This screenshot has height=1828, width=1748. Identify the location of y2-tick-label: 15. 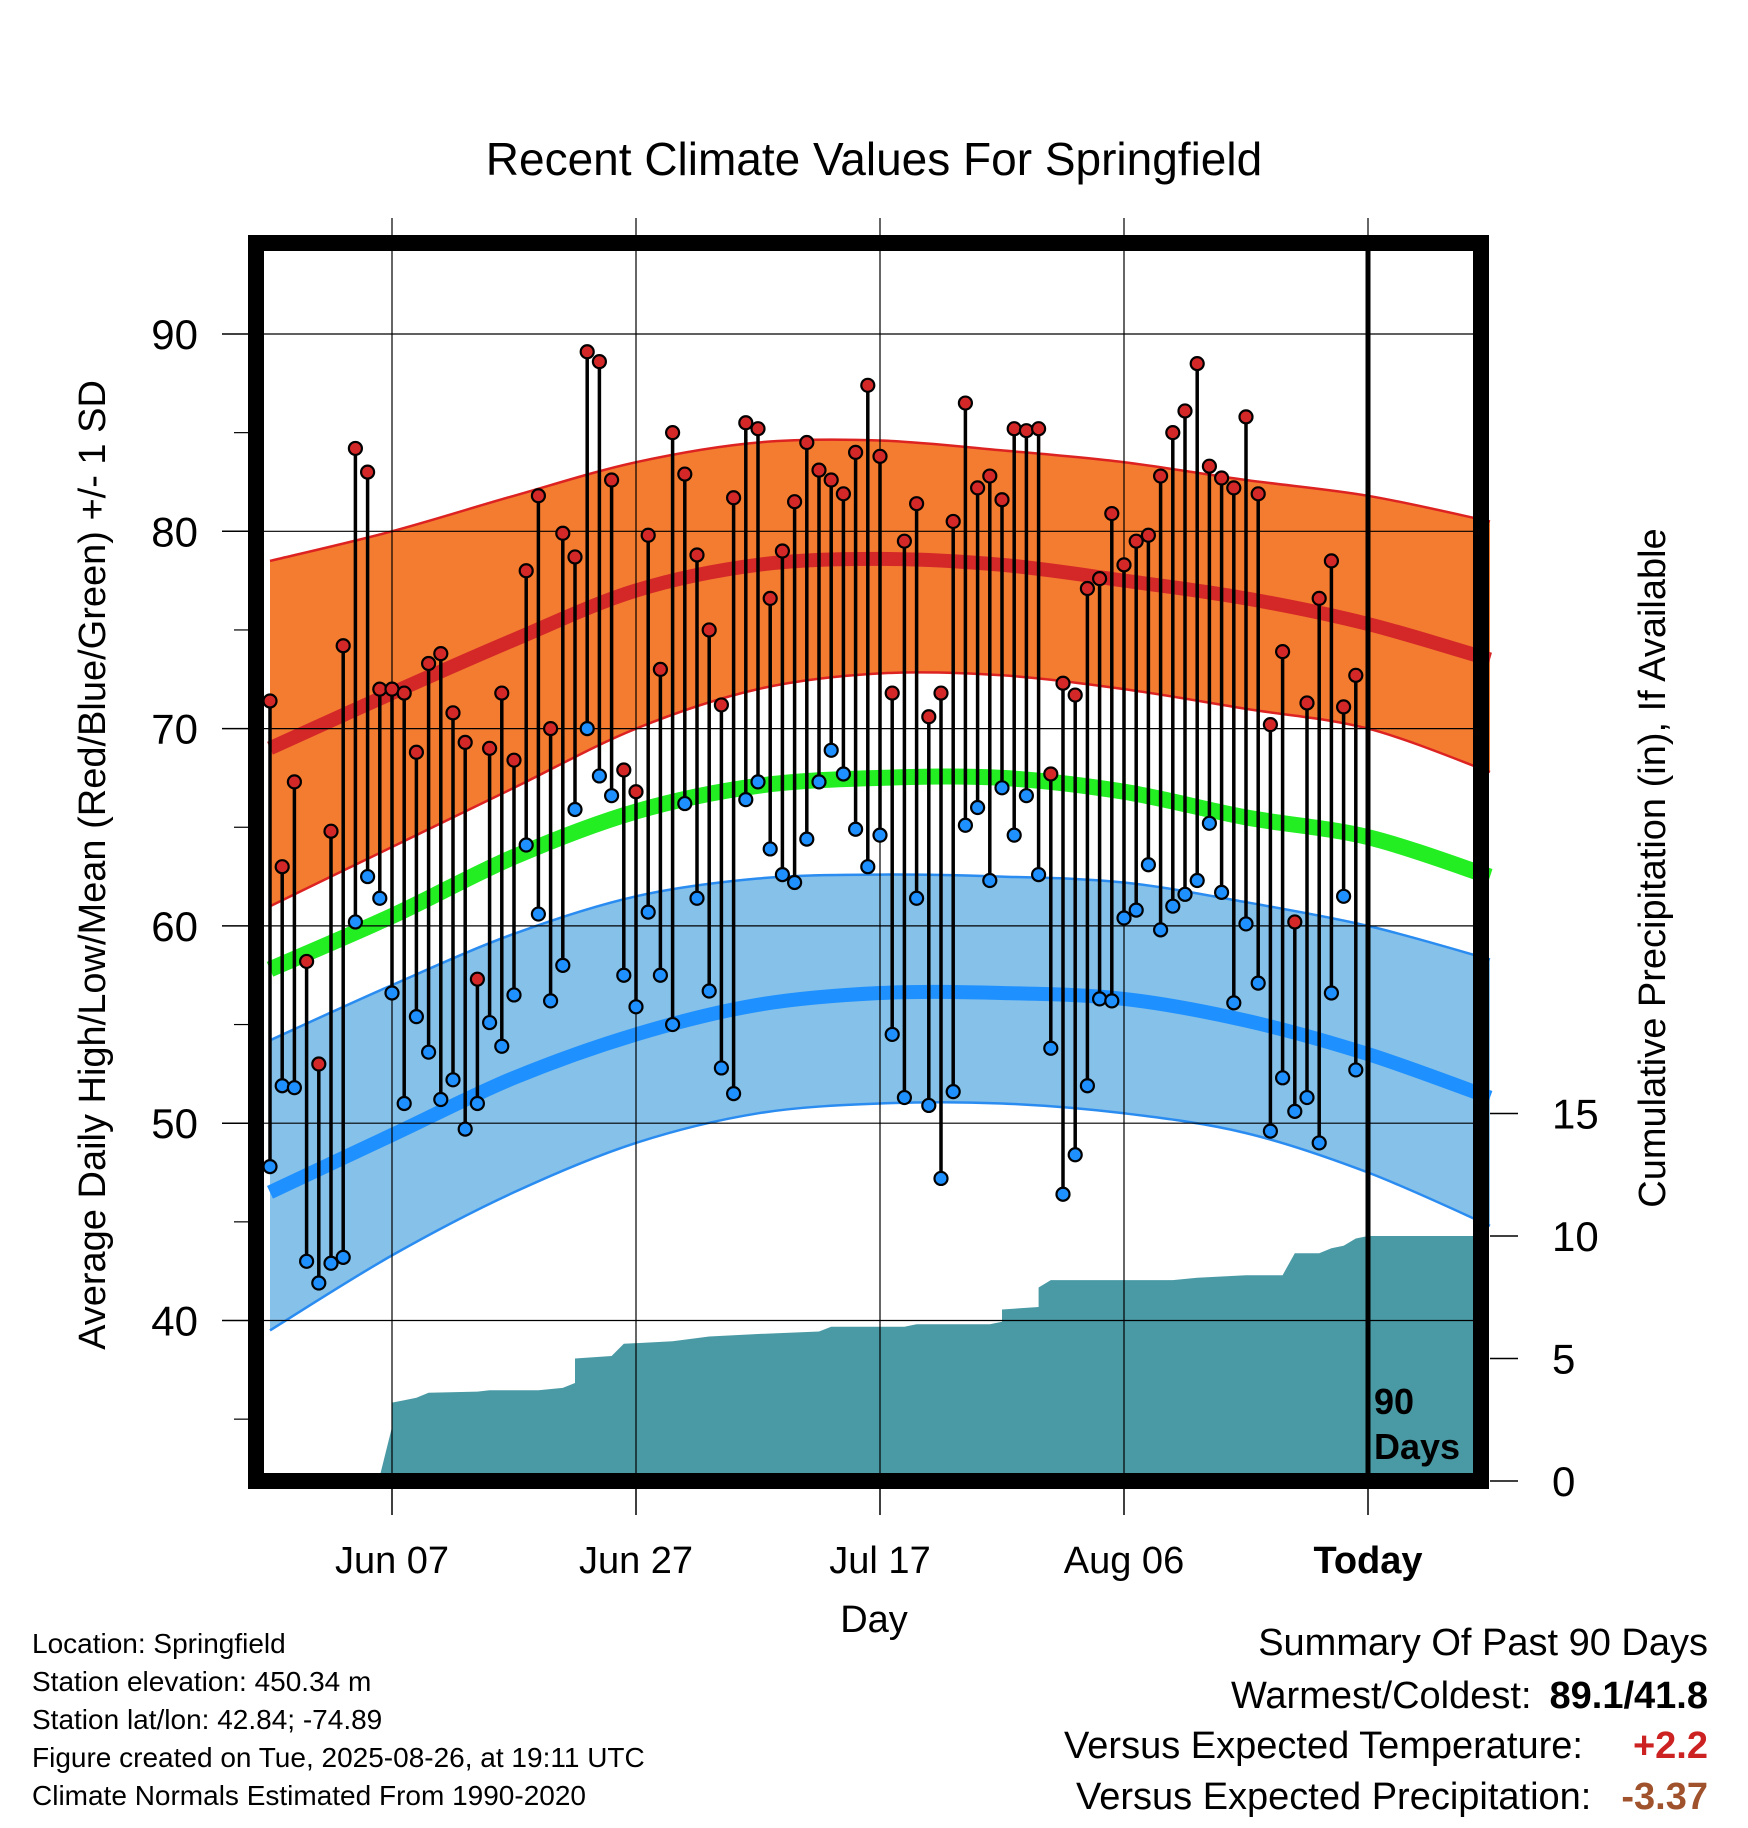
(1575, 1114).